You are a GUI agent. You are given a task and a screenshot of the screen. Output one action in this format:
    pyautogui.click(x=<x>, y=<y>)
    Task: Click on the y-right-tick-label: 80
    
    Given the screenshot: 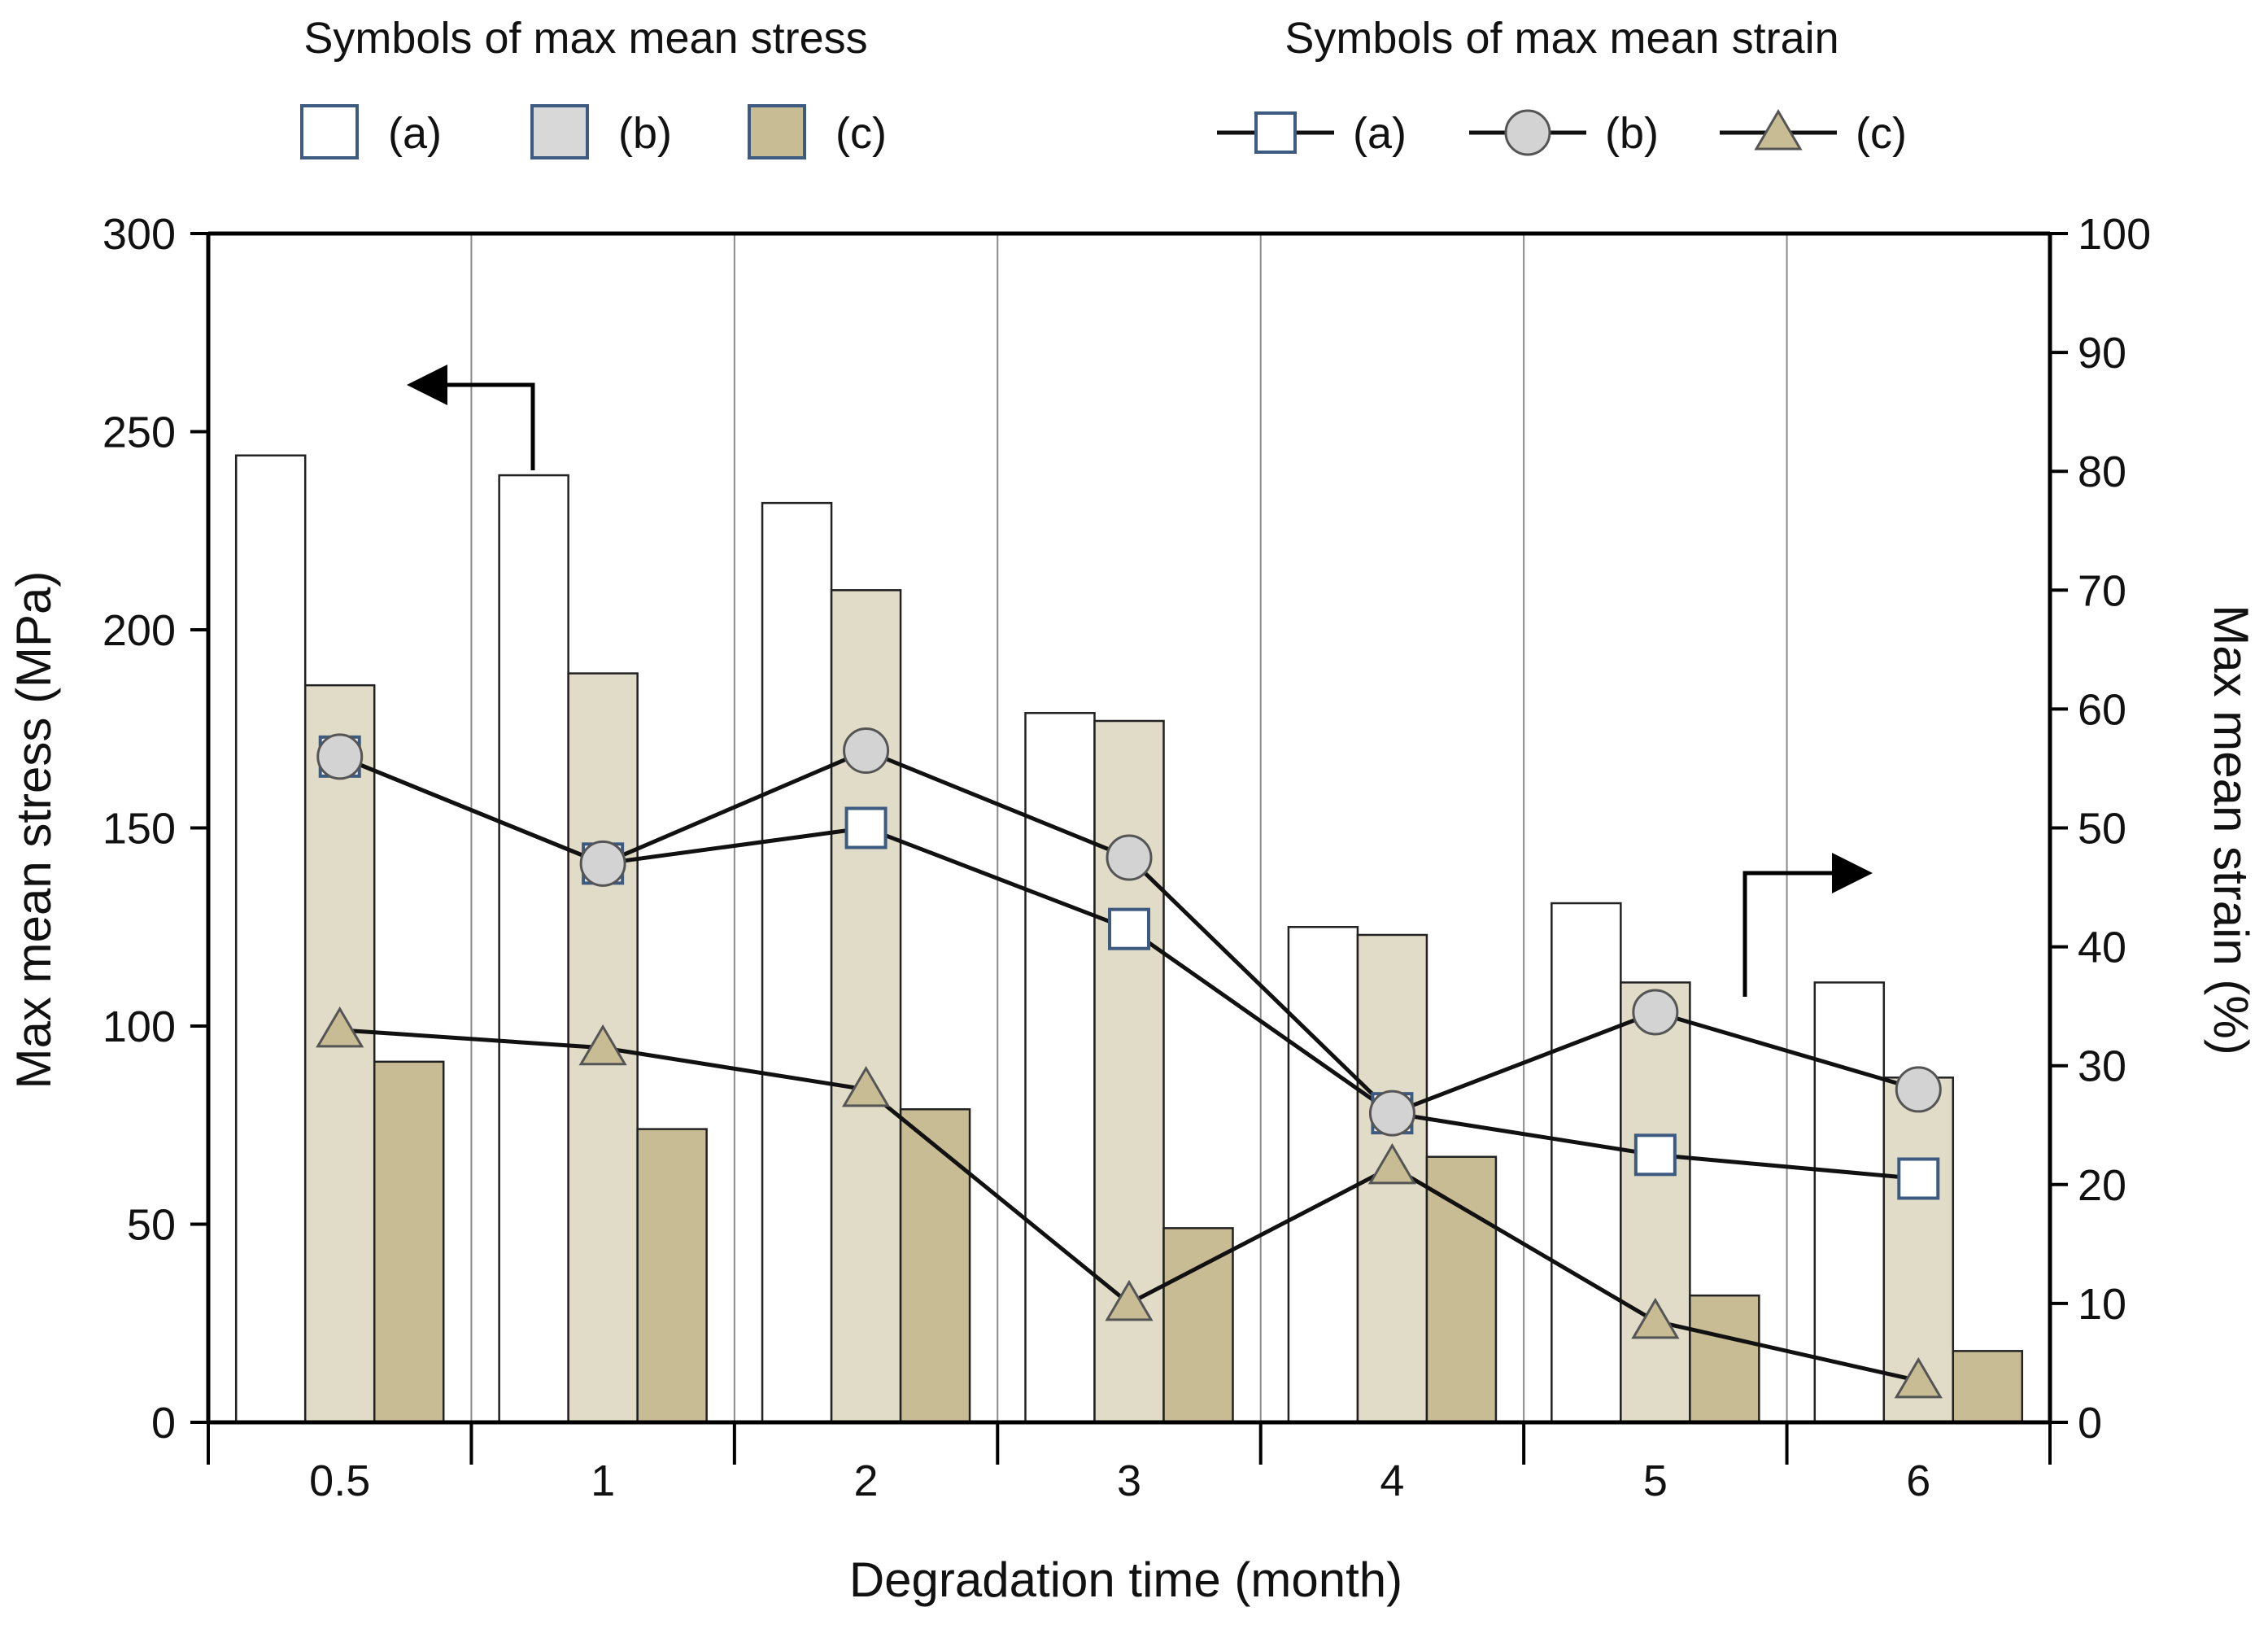 What is the action you would take?
    pyautogui.click(x=2102, y=472)
    